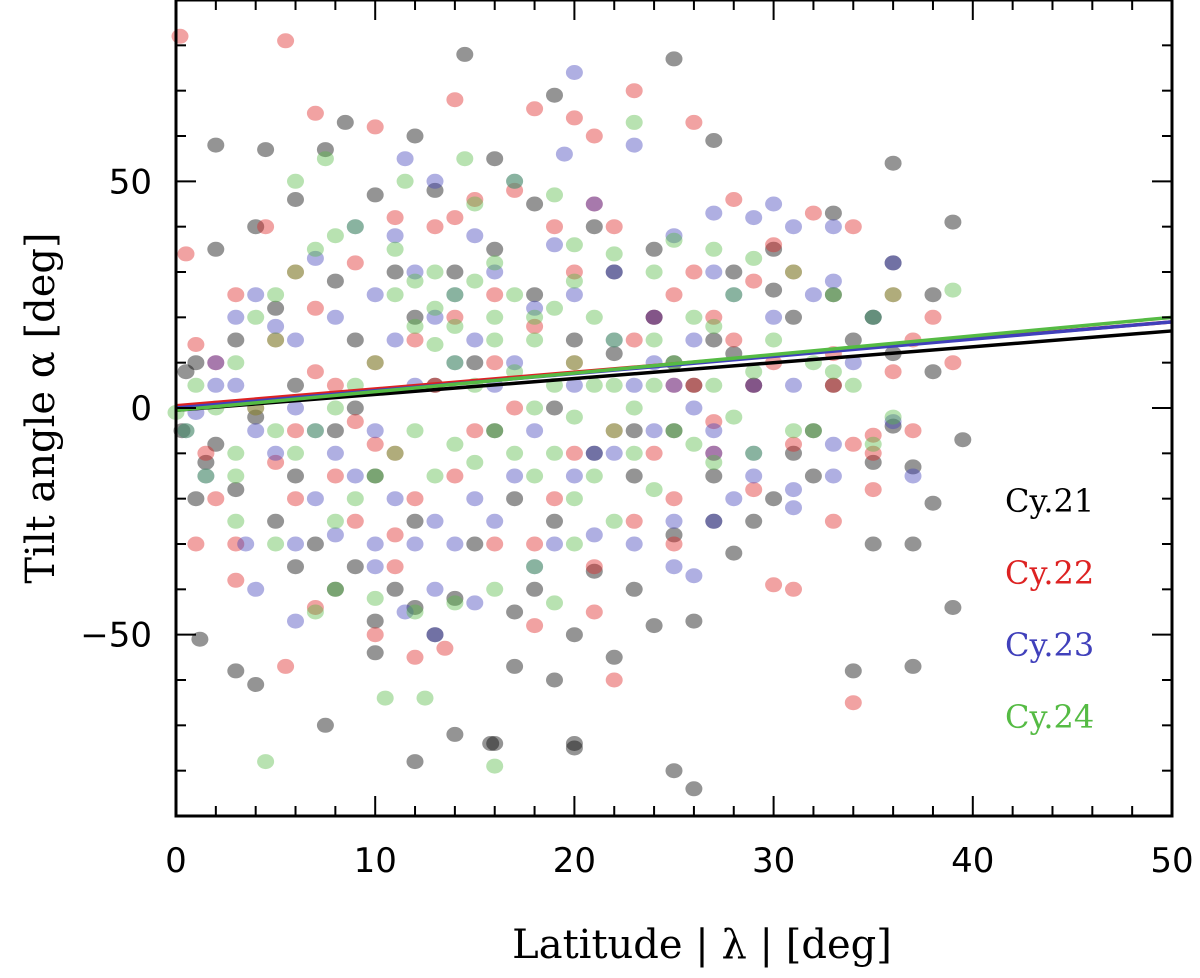 Image resolution: width=1200 pixels, height=978 pixels. I want to click on x-tick-label: 20, so click(574, 861).